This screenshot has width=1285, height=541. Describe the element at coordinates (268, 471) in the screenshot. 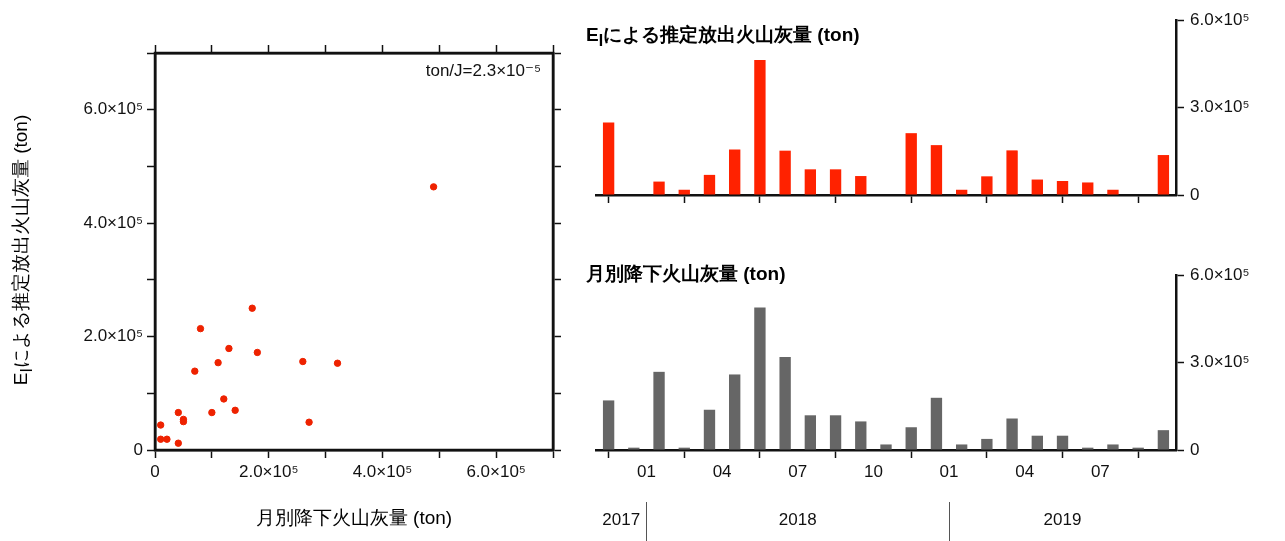

I see `x-tick-label: 2.0×10⁵` at that location.